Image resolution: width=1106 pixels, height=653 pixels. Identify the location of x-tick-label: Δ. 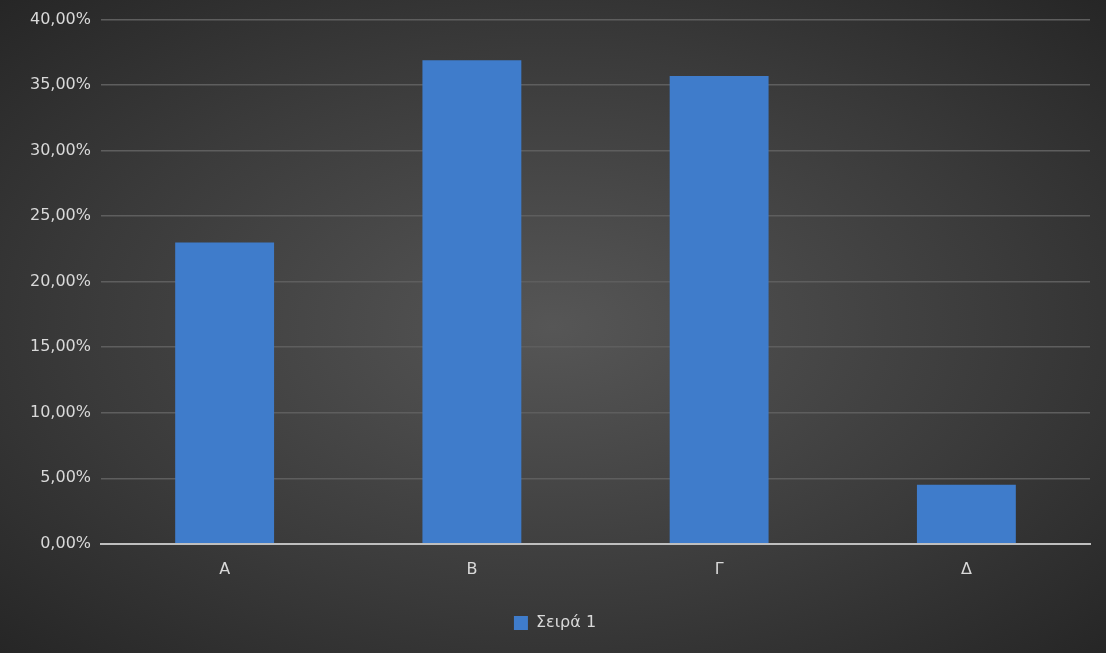
(966, 568).